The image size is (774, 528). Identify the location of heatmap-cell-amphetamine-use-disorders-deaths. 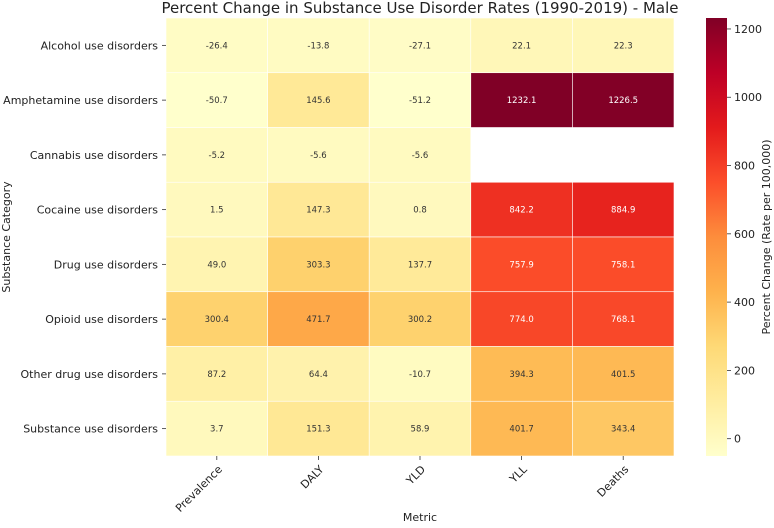
(623, 100).